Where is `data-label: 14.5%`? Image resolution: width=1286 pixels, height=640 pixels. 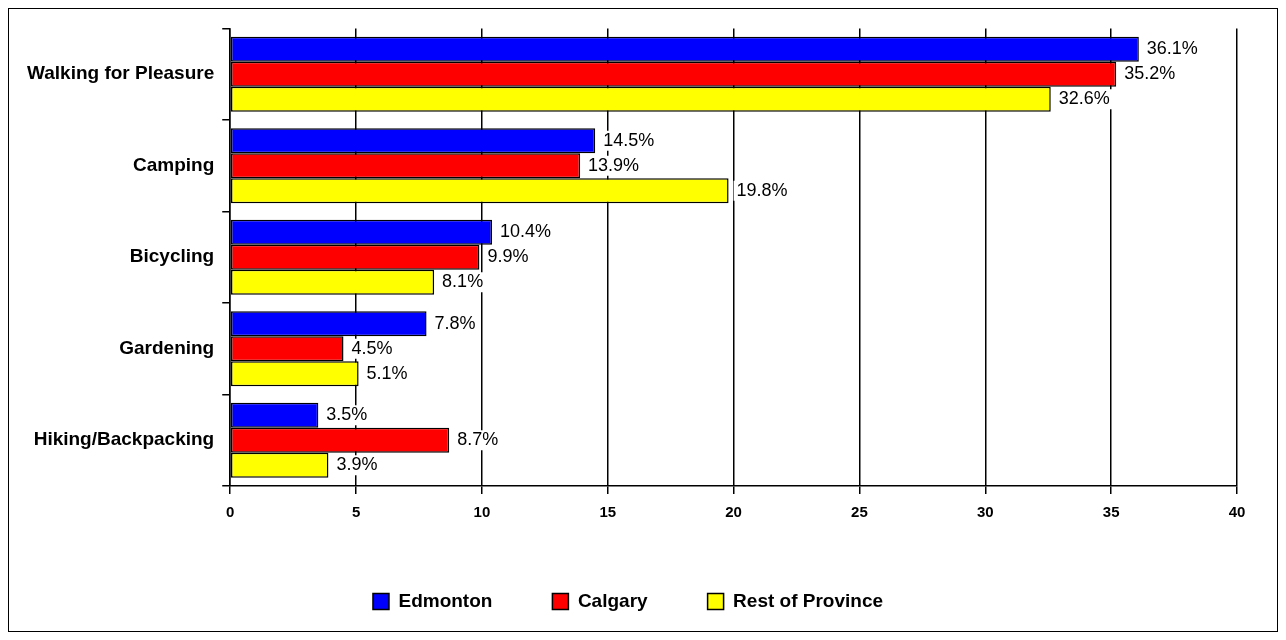
data-label: 14.5% is located at coordinates (629, 139).